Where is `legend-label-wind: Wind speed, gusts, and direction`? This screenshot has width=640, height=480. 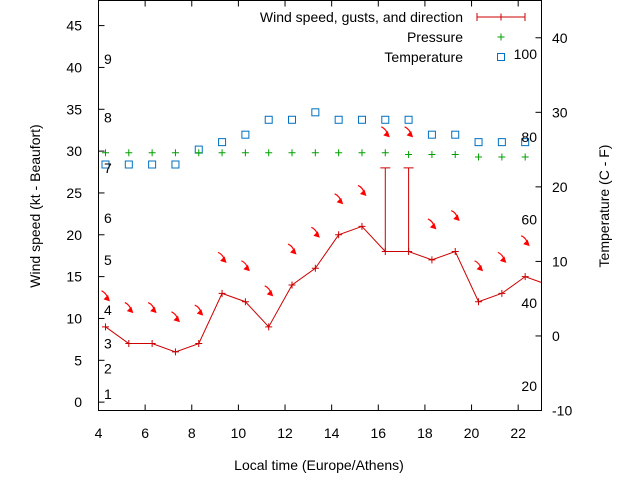
legend-label-wind: Wind speed, gusts, and direction is located at coordinates (361, 17).